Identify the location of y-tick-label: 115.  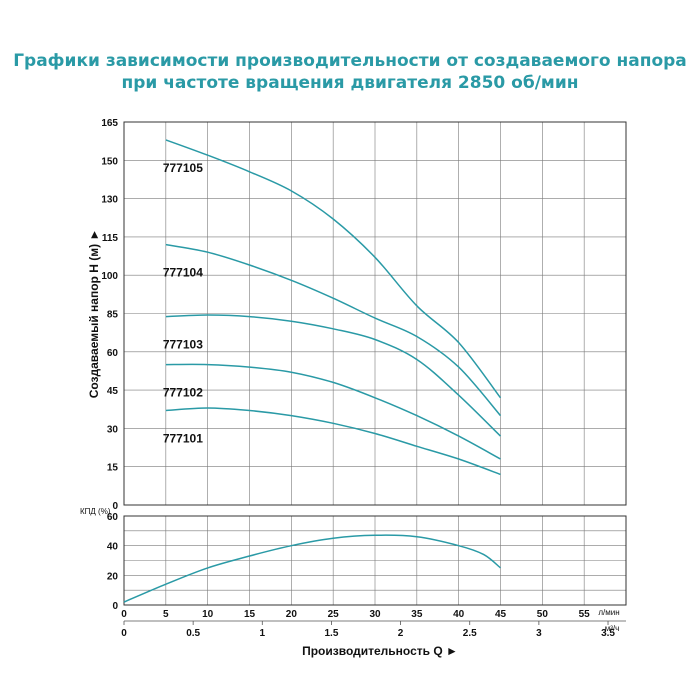
(110, 238).